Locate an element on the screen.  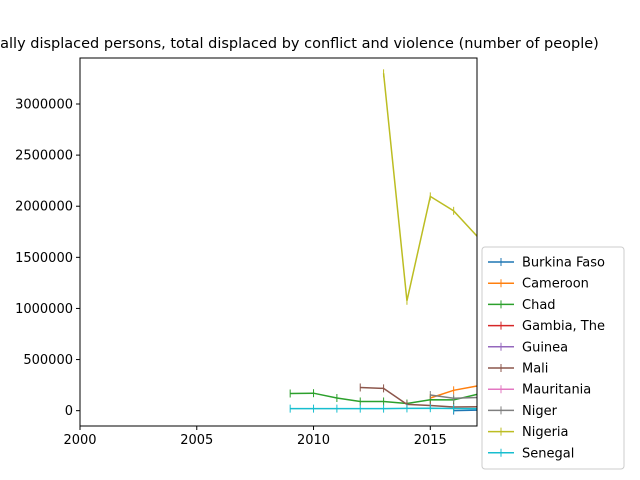
legend-entry-guinea: Guinea is located at coordinates (528, 347).